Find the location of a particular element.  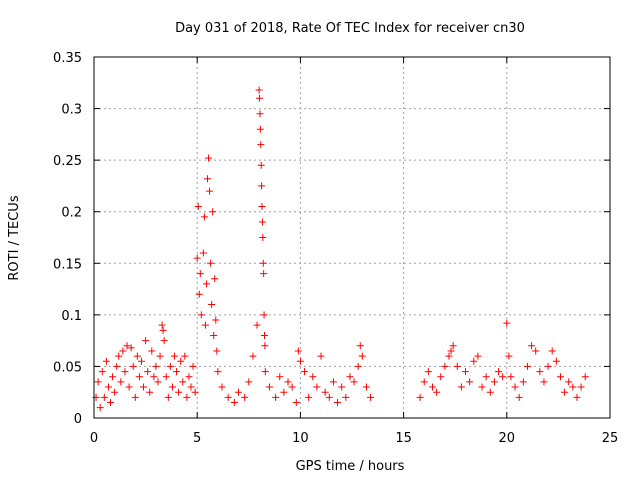

y-tick-label: 0.3 is located at coordinates (71, 110).